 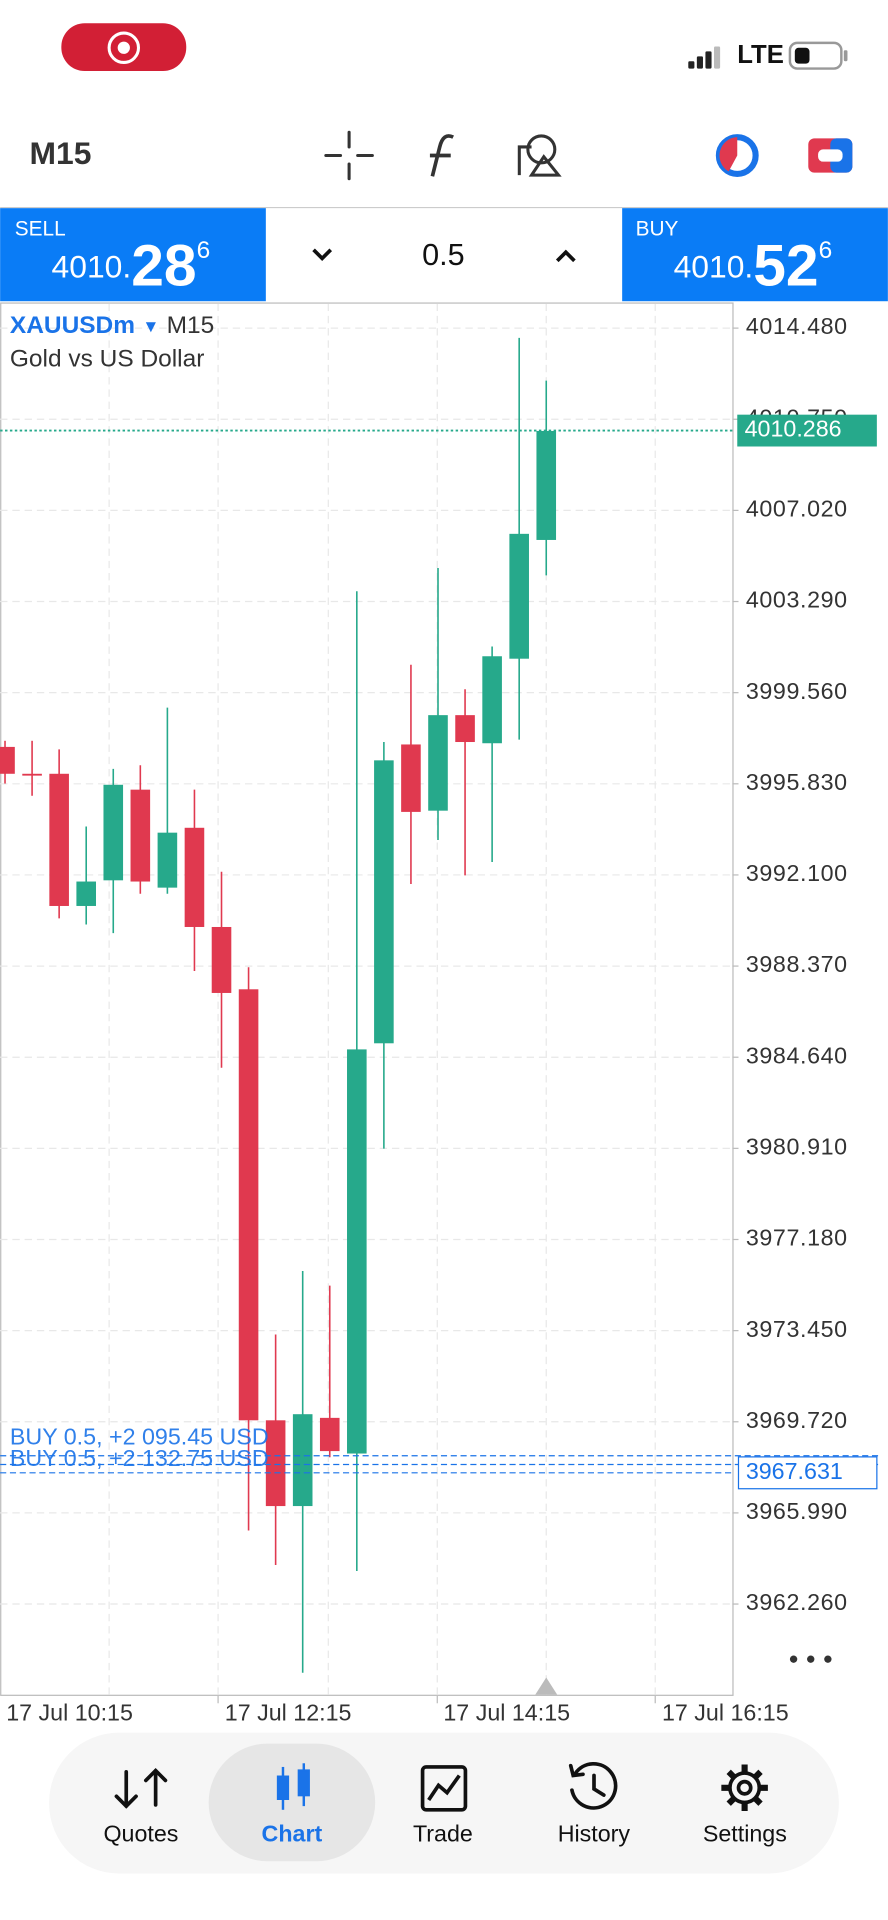 What do you see at coordinates (797, 1329) in the screenshot?
I see `y-tick-label: 3973.450` at bounding box center [797, 1329].